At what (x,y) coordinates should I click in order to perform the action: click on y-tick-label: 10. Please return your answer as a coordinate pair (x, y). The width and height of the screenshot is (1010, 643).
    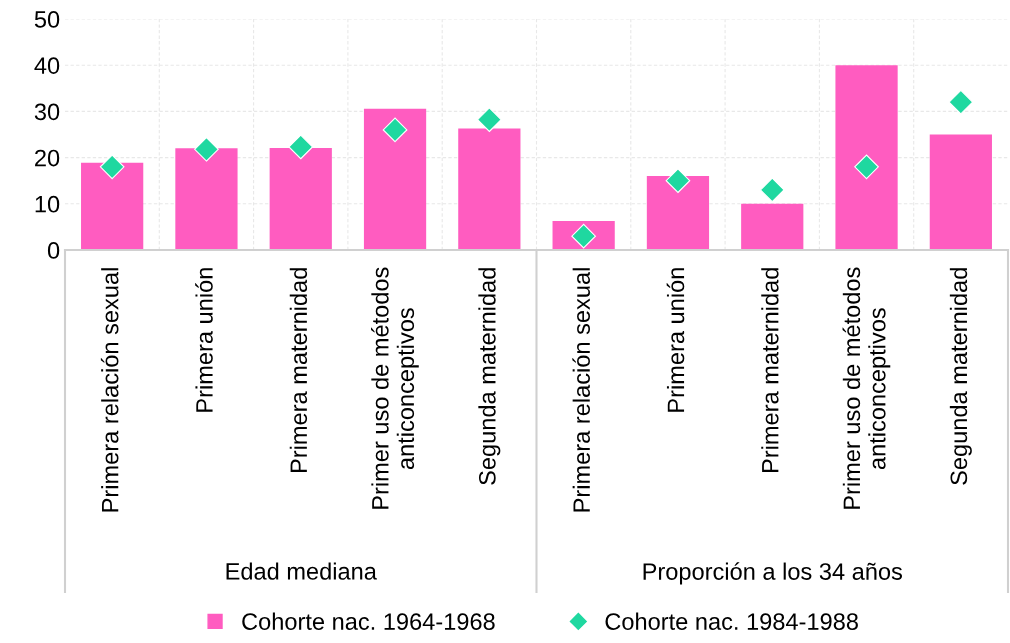
    Looking at the image, I should click on (47, 204).